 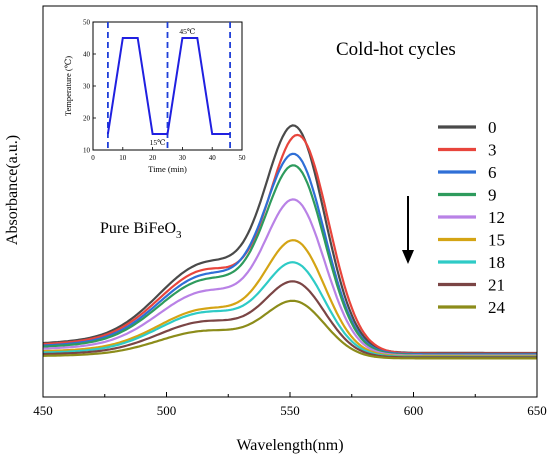 What do you see at coordinates (213, 158) in the screenshot?
I see `inset-x-tick-label: 40` at bounding box center [213, 158].